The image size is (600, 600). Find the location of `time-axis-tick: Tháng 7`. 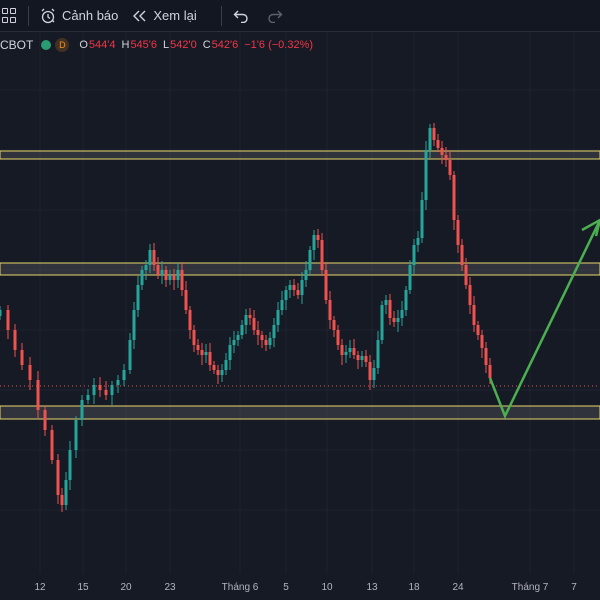

time-axis-tick: Tháng 7 is located at coordinates (530, 587).